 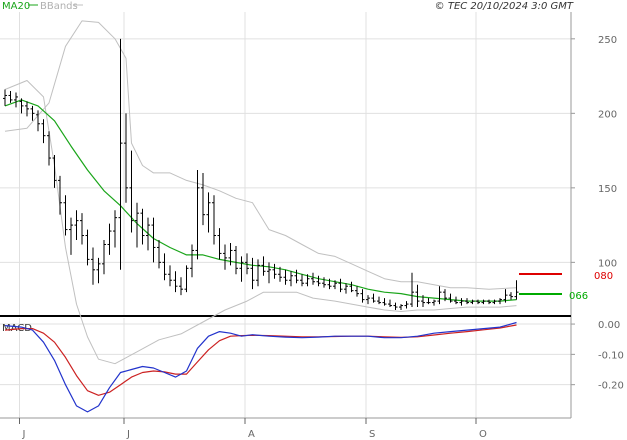 What do you see at coordinates (611, 355) in the screenshot?
I see `macd-y-tick-label: -0.10` at bounding box center [611, 355].